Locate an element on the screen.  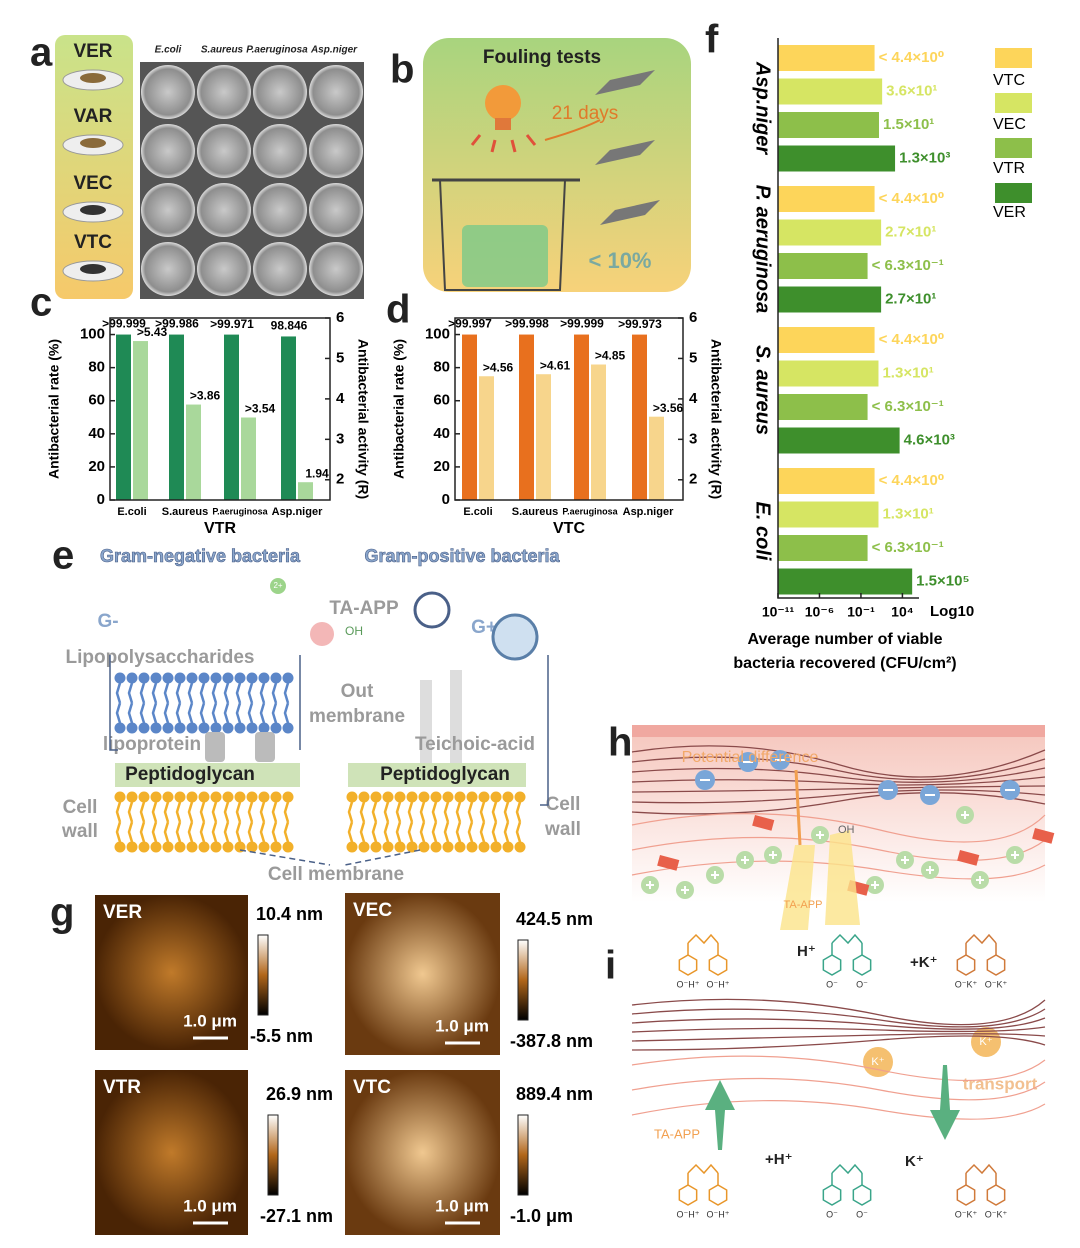
value-label: >99.973 is located at coordinates (640, 324).